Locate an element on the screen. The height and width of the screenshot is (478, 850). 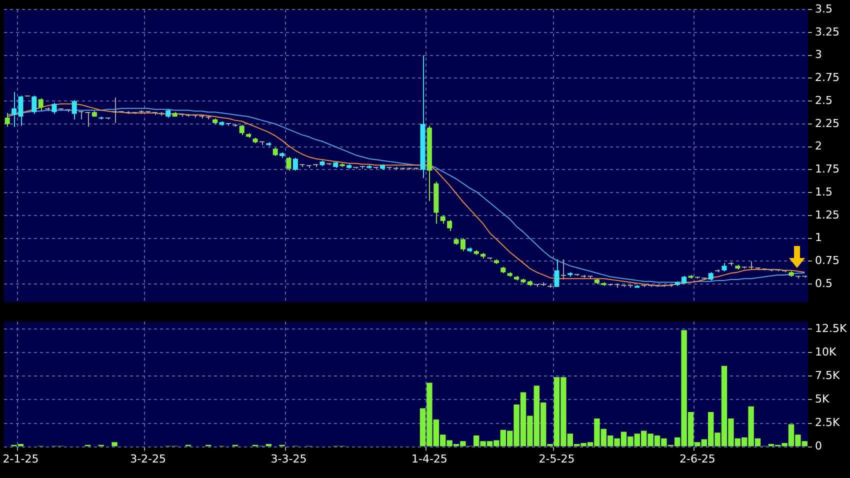
y-tick-label: 3 is located at coordinates (818, 55).